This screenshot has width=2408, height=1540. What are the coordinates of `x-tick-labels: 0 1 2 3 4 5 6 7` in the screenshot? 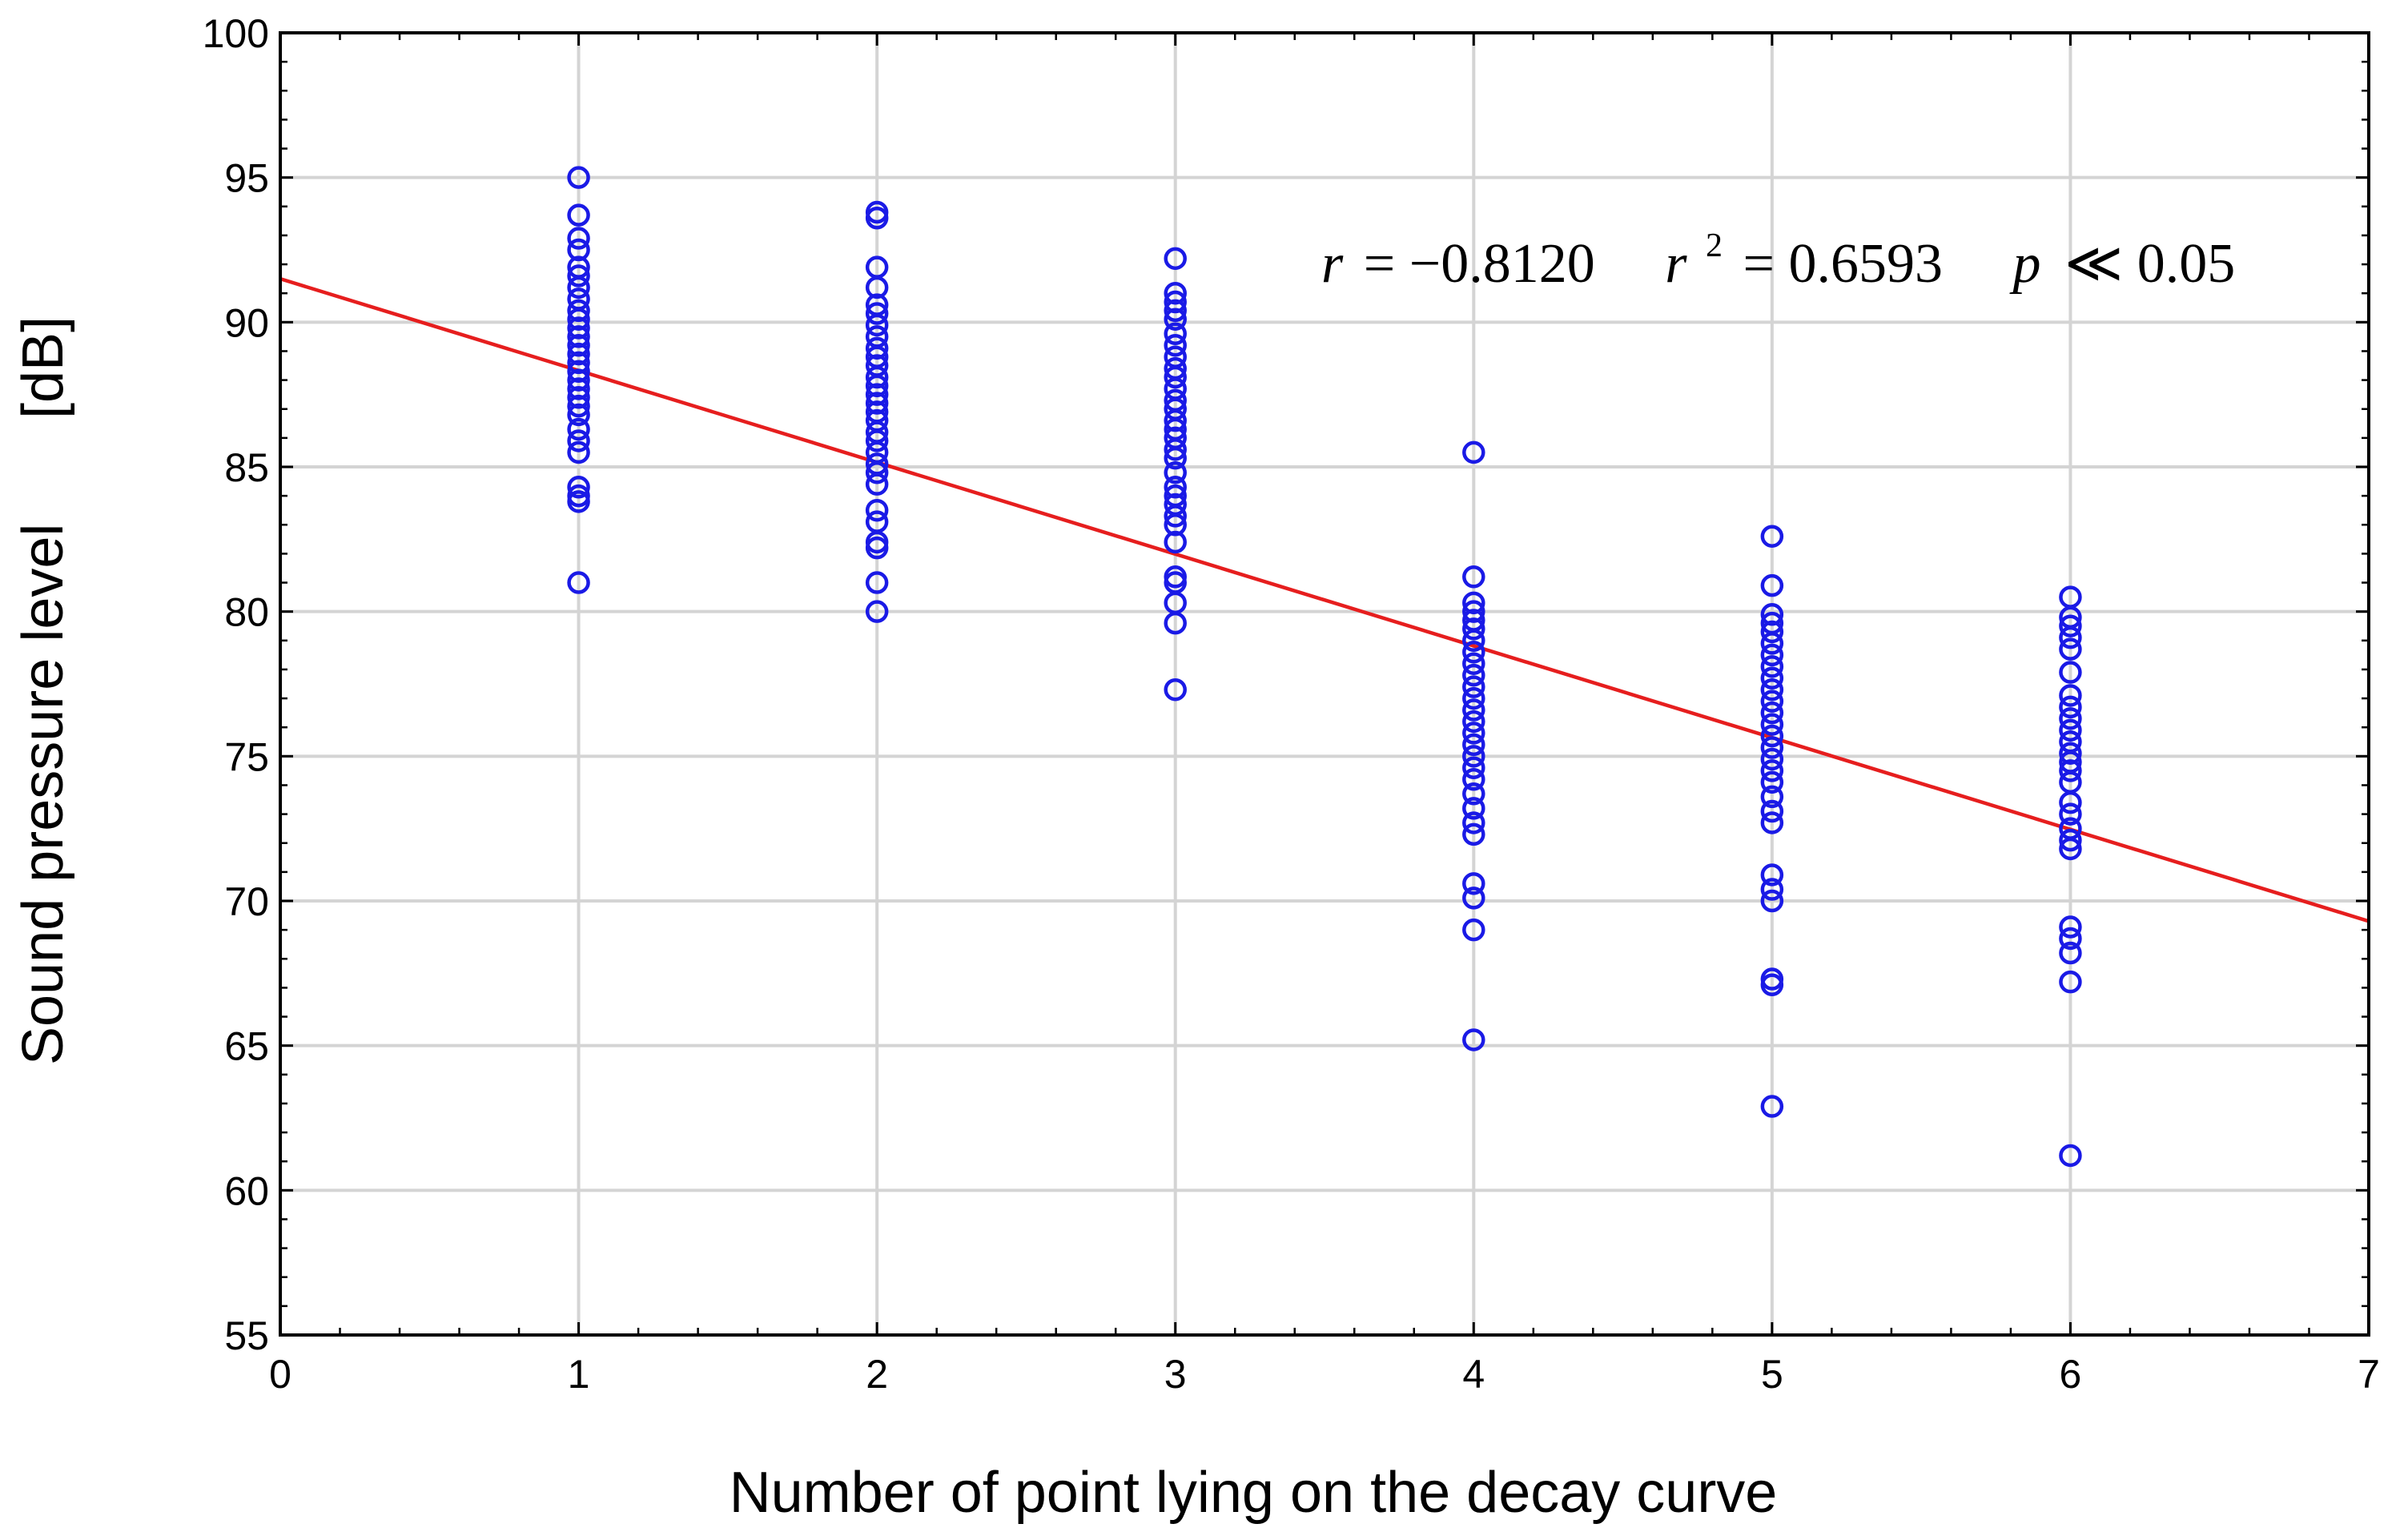 It's located at (1325, 1374).